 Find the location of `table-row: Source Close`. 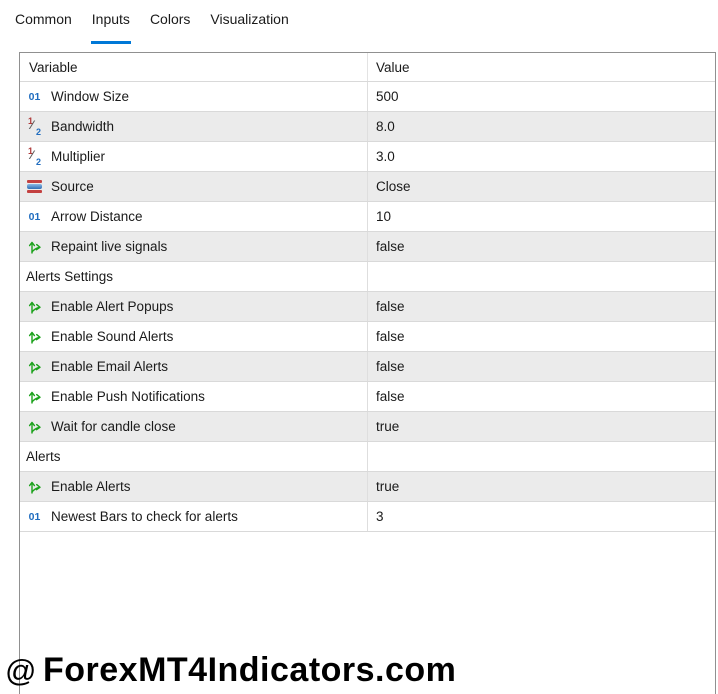

table-row: Source Close is located at coordinates (367, 187).